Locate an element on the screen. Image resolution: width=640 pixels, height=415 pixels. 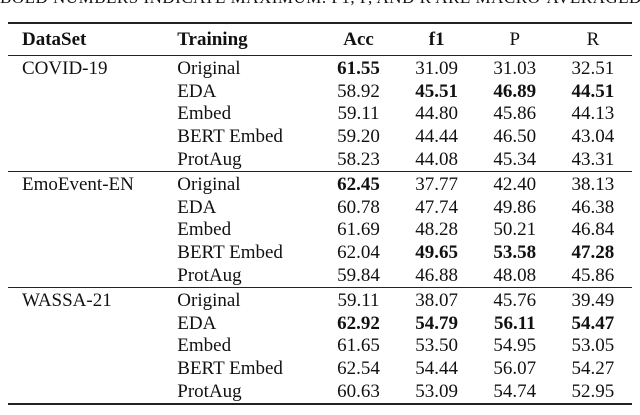
value-cell: 43.31 is located at coordinates (592, 160).